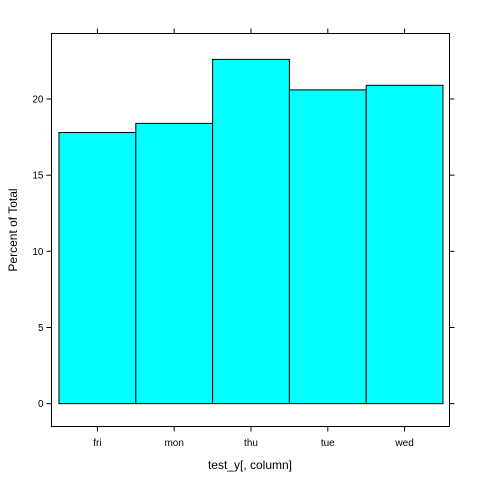  I want to click on bar-fri, so click(97, 268).